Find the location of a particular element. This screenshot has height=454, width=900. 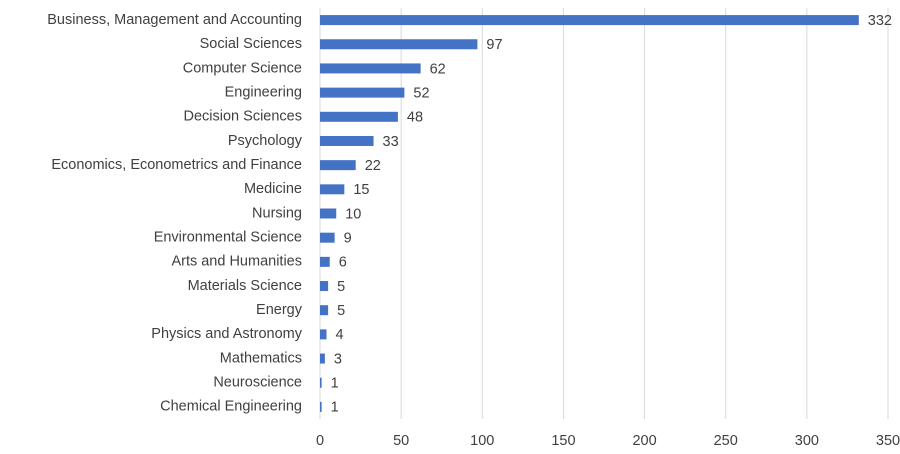

x-tick-label: 100 is located at coordinates (482, 441).